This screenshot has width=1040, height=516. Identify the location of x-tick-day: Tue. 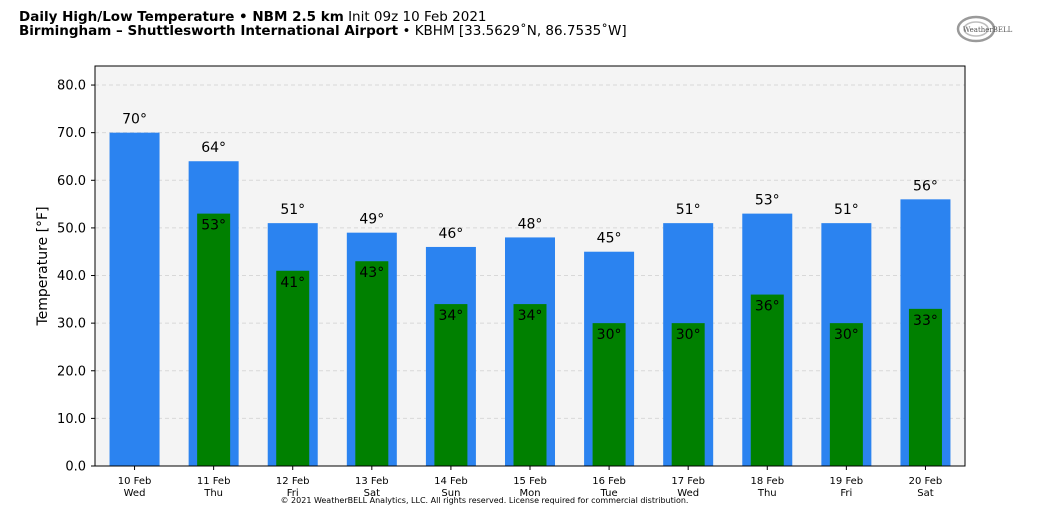
(609, 493).